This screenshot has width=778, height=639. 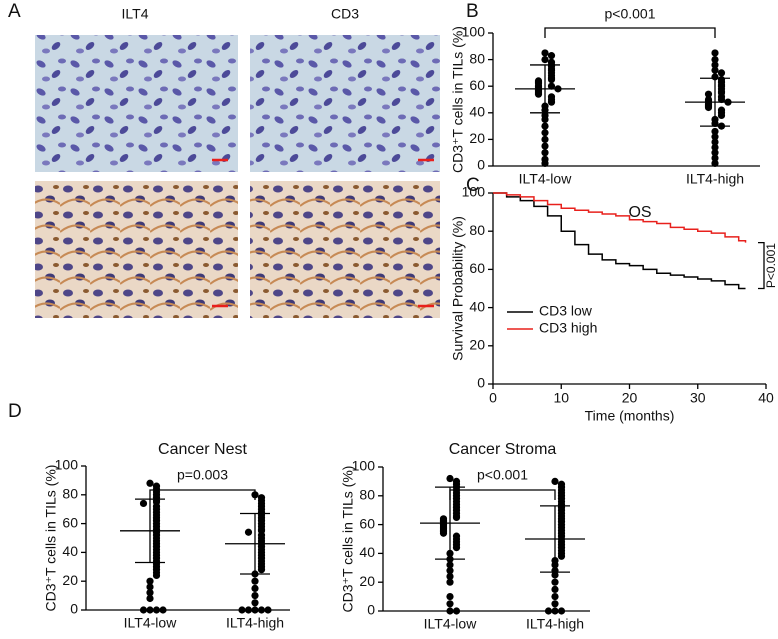 I want to click on x-tick-label: 0, so click(x=493, y=398).